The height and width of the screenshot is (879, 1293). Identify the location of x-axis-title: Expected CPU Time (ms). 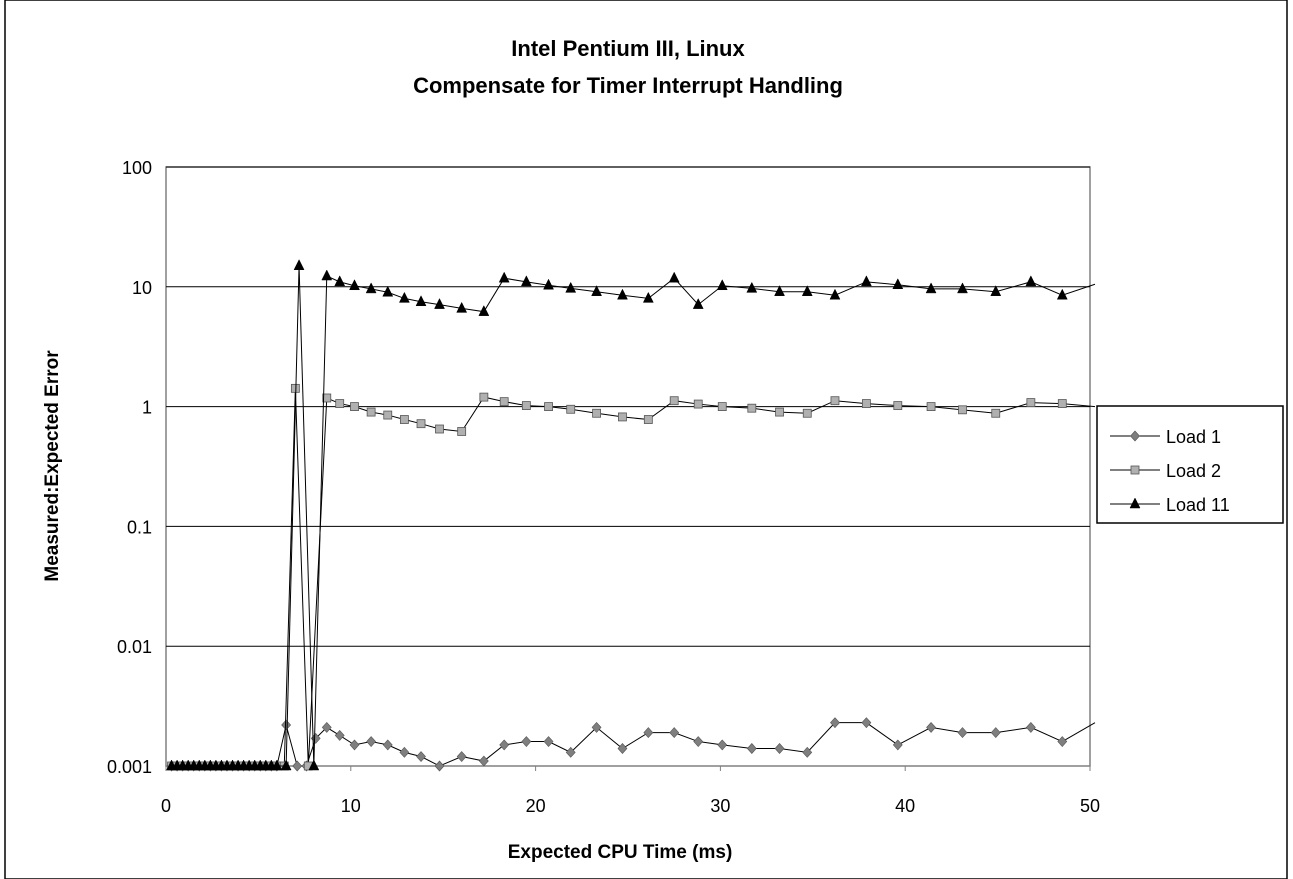
(620, 852).